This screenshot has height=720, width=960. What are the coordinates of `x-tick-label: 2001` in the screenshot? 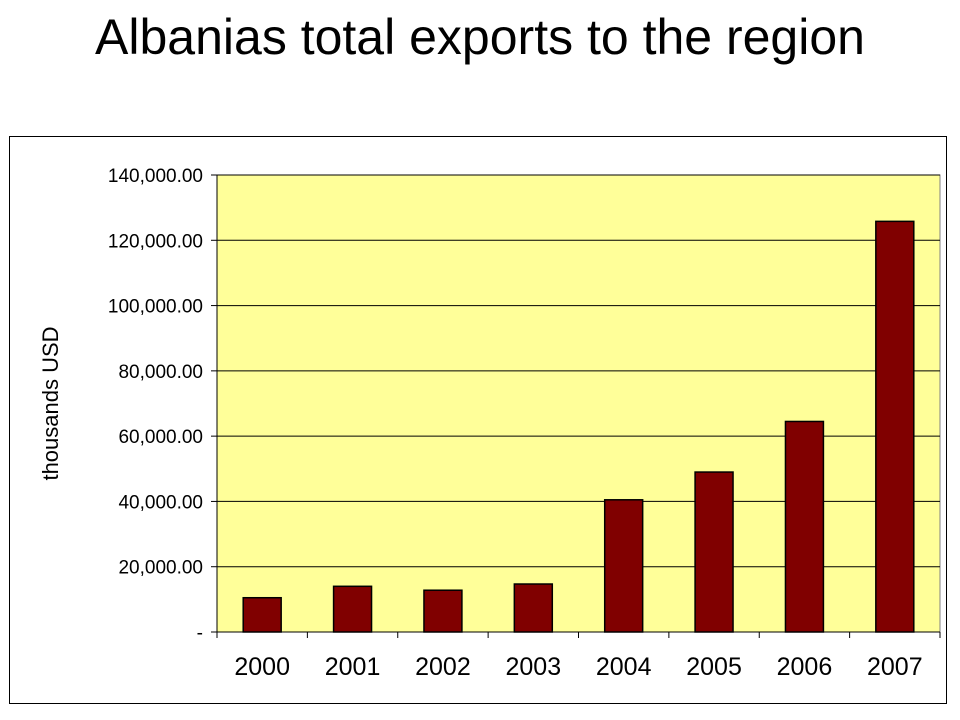 It's located at (353, 667).